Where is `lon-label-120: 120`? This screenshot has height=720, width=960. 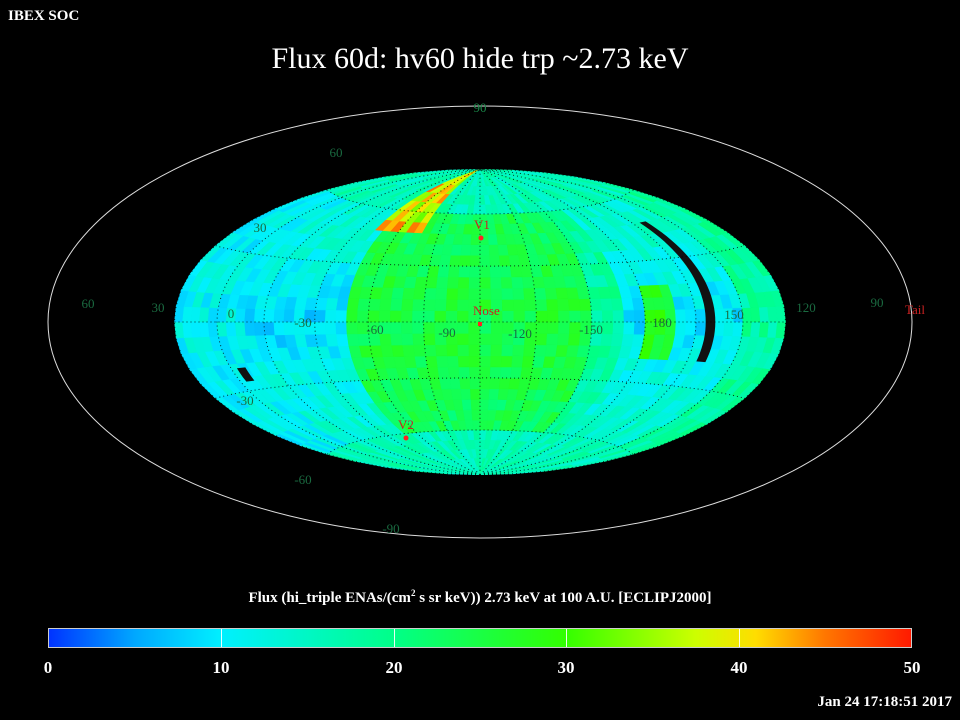
lon-label-120: 120 is located at coordinates (806, 307).